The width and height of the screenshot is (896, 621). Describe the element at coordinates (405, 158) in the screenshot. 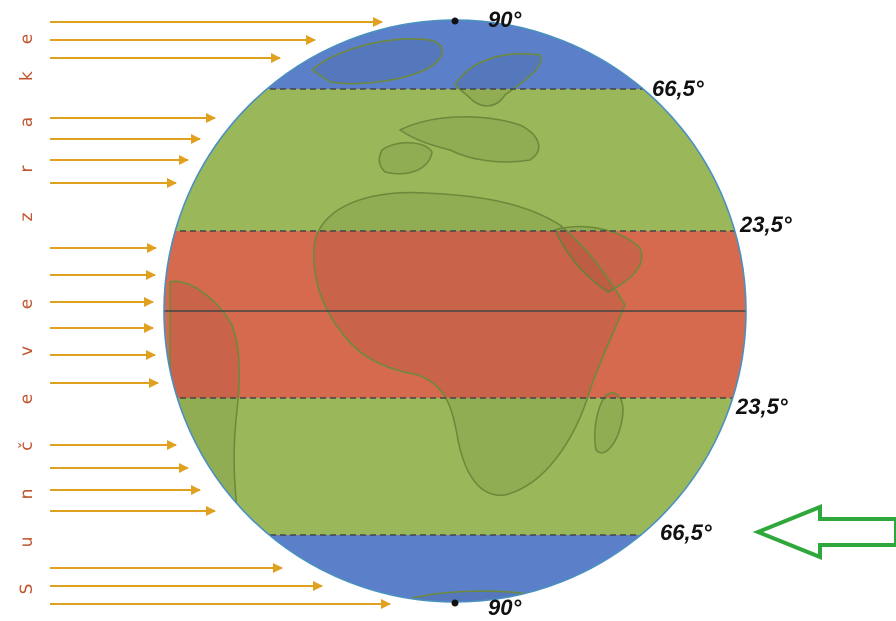

I see `land-iberia` at that location.